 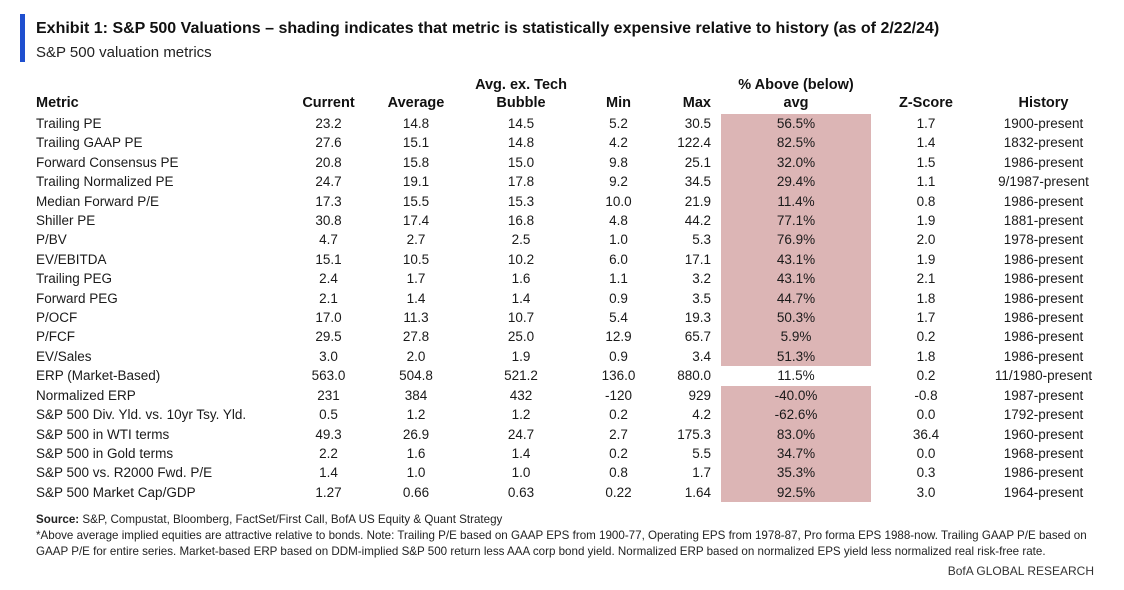 What do you see at coordinates (521, 318) in the screenshot?
I see `cell-avg-ex-tech: 10.7` at bounding box center [521, 318].